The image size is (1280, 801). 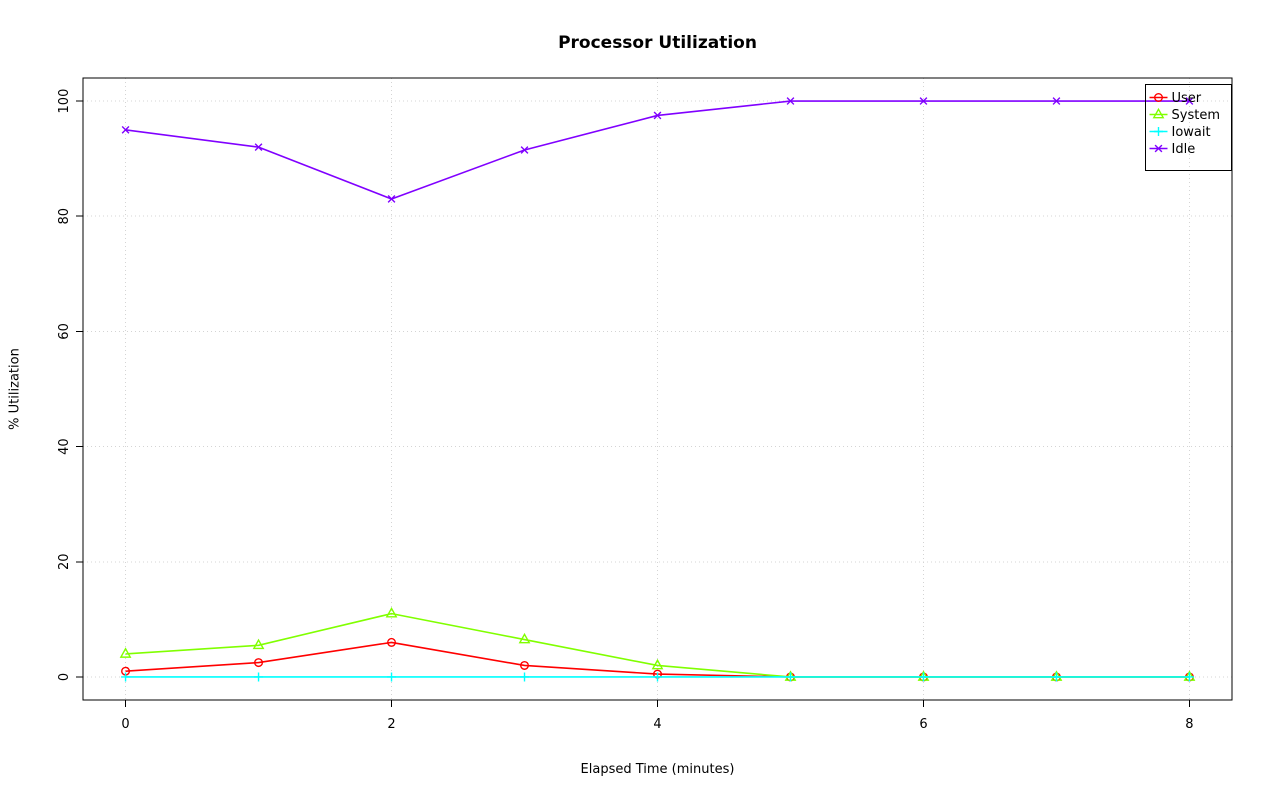 What do you see at coordinates (657, 724) in the screenshot?
I see `x-axis-tick-label: 4` at bounding box center [657, 724].